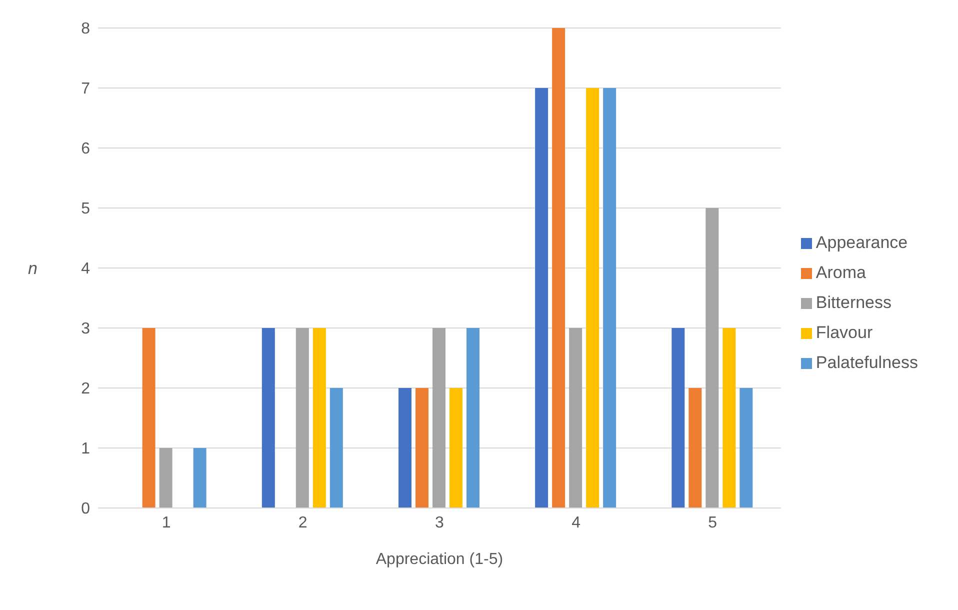 Image resolution: width=958 pixels, height=610 pixels. I want to click on legend-label: Flavour, so click(844, 332).